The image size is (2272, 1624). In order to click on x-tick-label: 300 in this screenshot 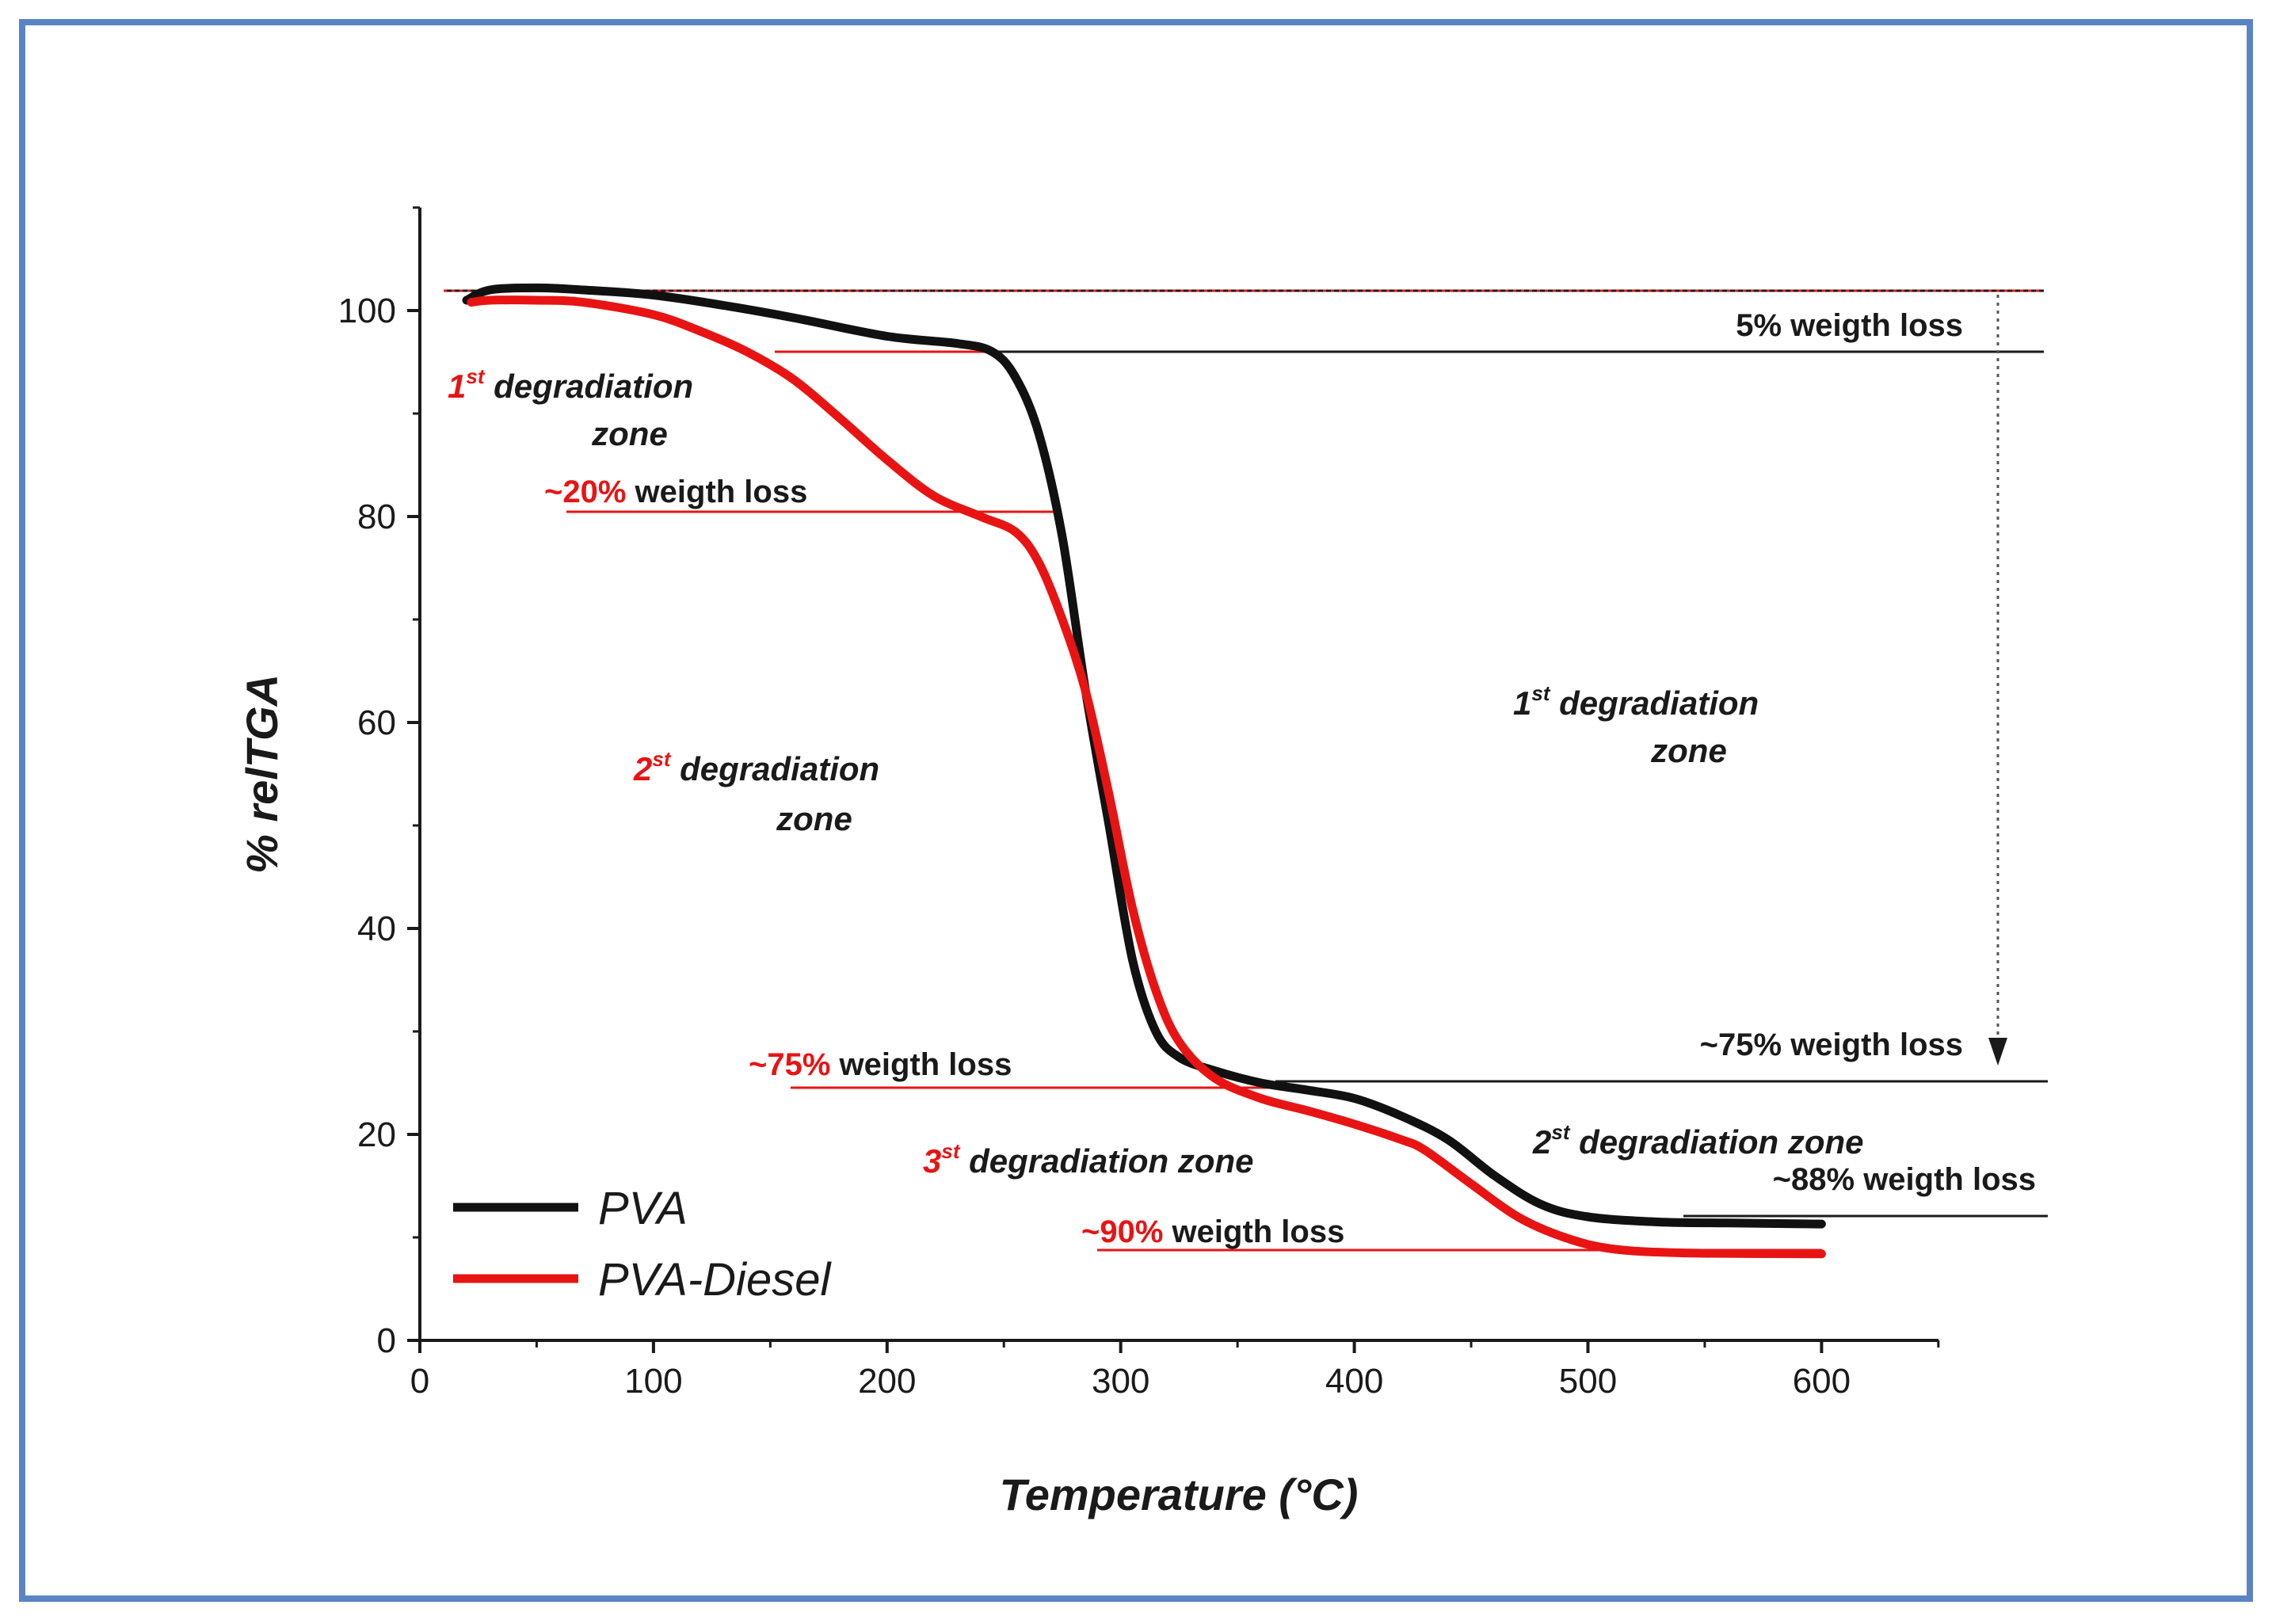, I will do `click(1120, 1382)`.